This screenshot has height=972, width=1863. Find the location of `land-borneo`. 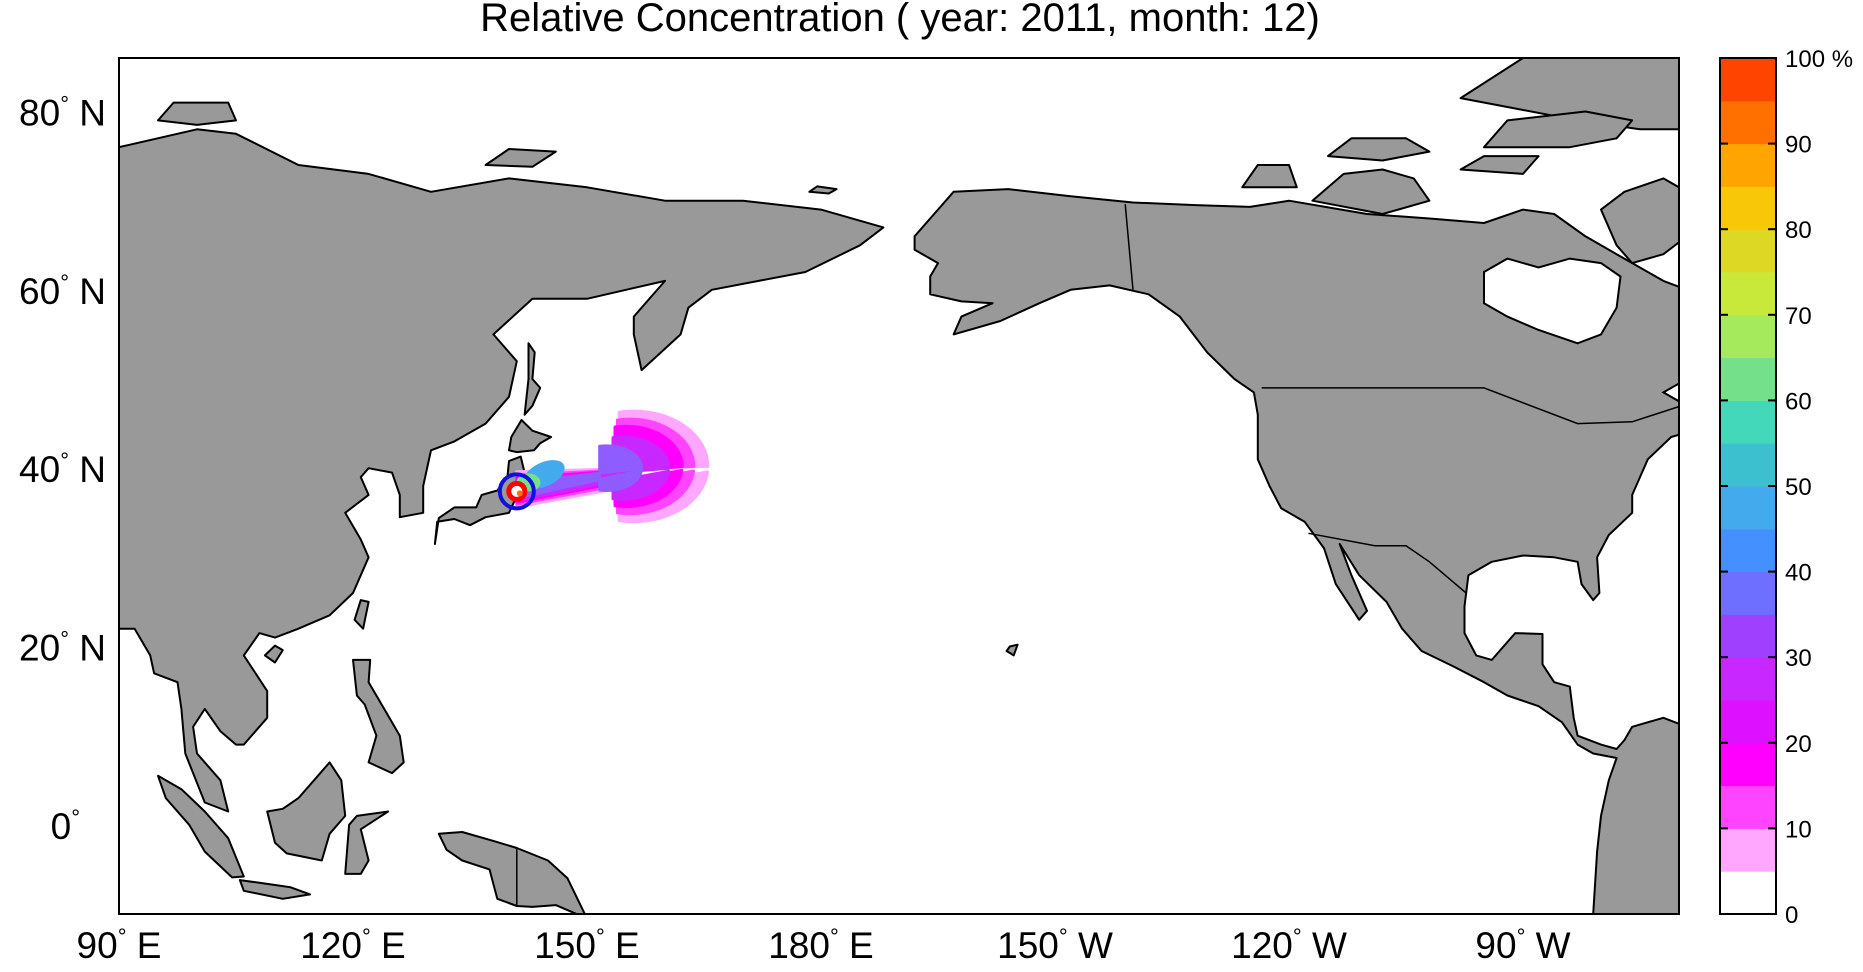

land-borneo is located at coordinates (306, 811).